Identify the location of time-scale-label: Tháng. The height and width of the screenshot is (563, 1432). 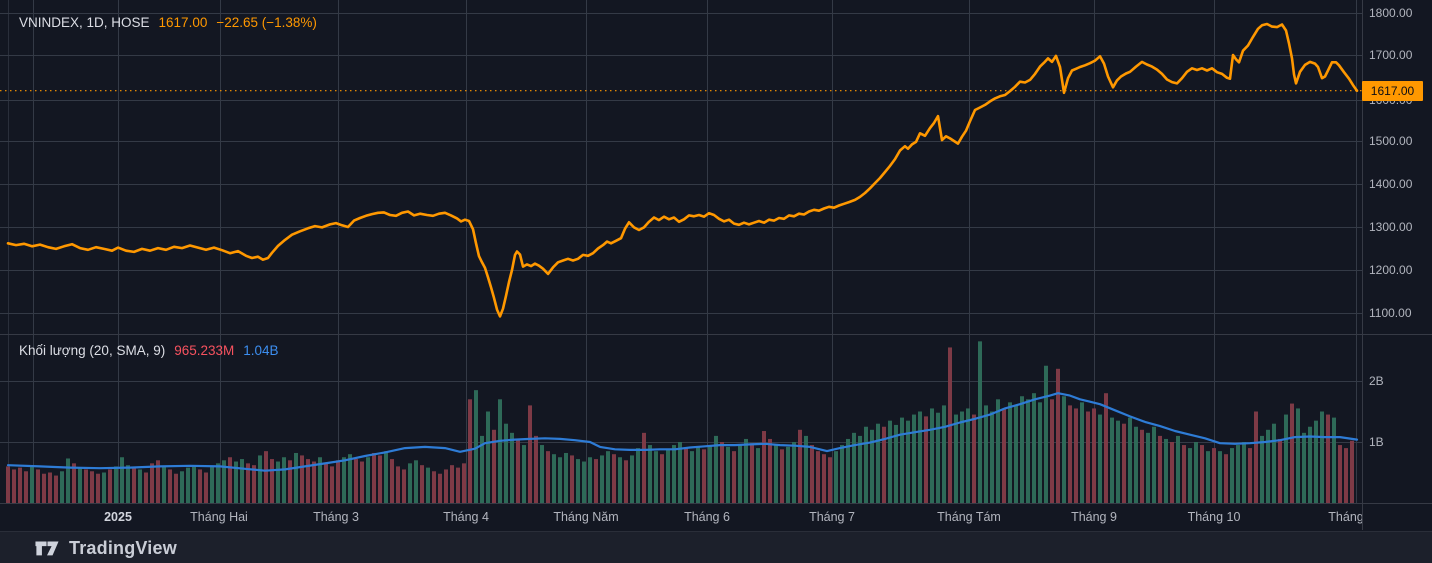
(1345, 517).